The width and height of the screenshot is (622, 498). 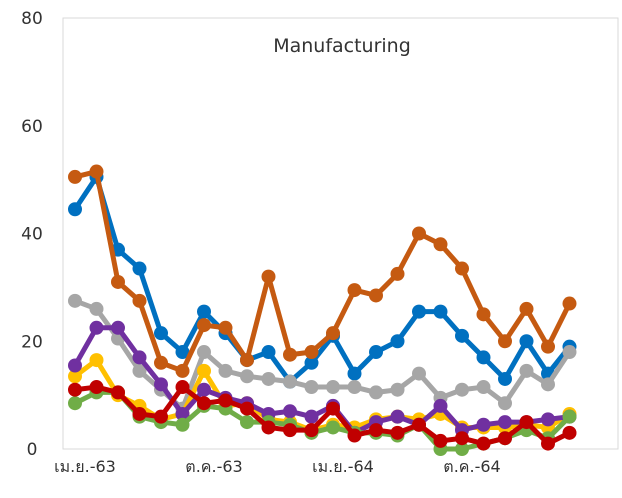 What do you see at coordinates (343, 466) in the screenshot?
I see `x-tick-label: เม.ย.-64` at bounding box center [343, 466].